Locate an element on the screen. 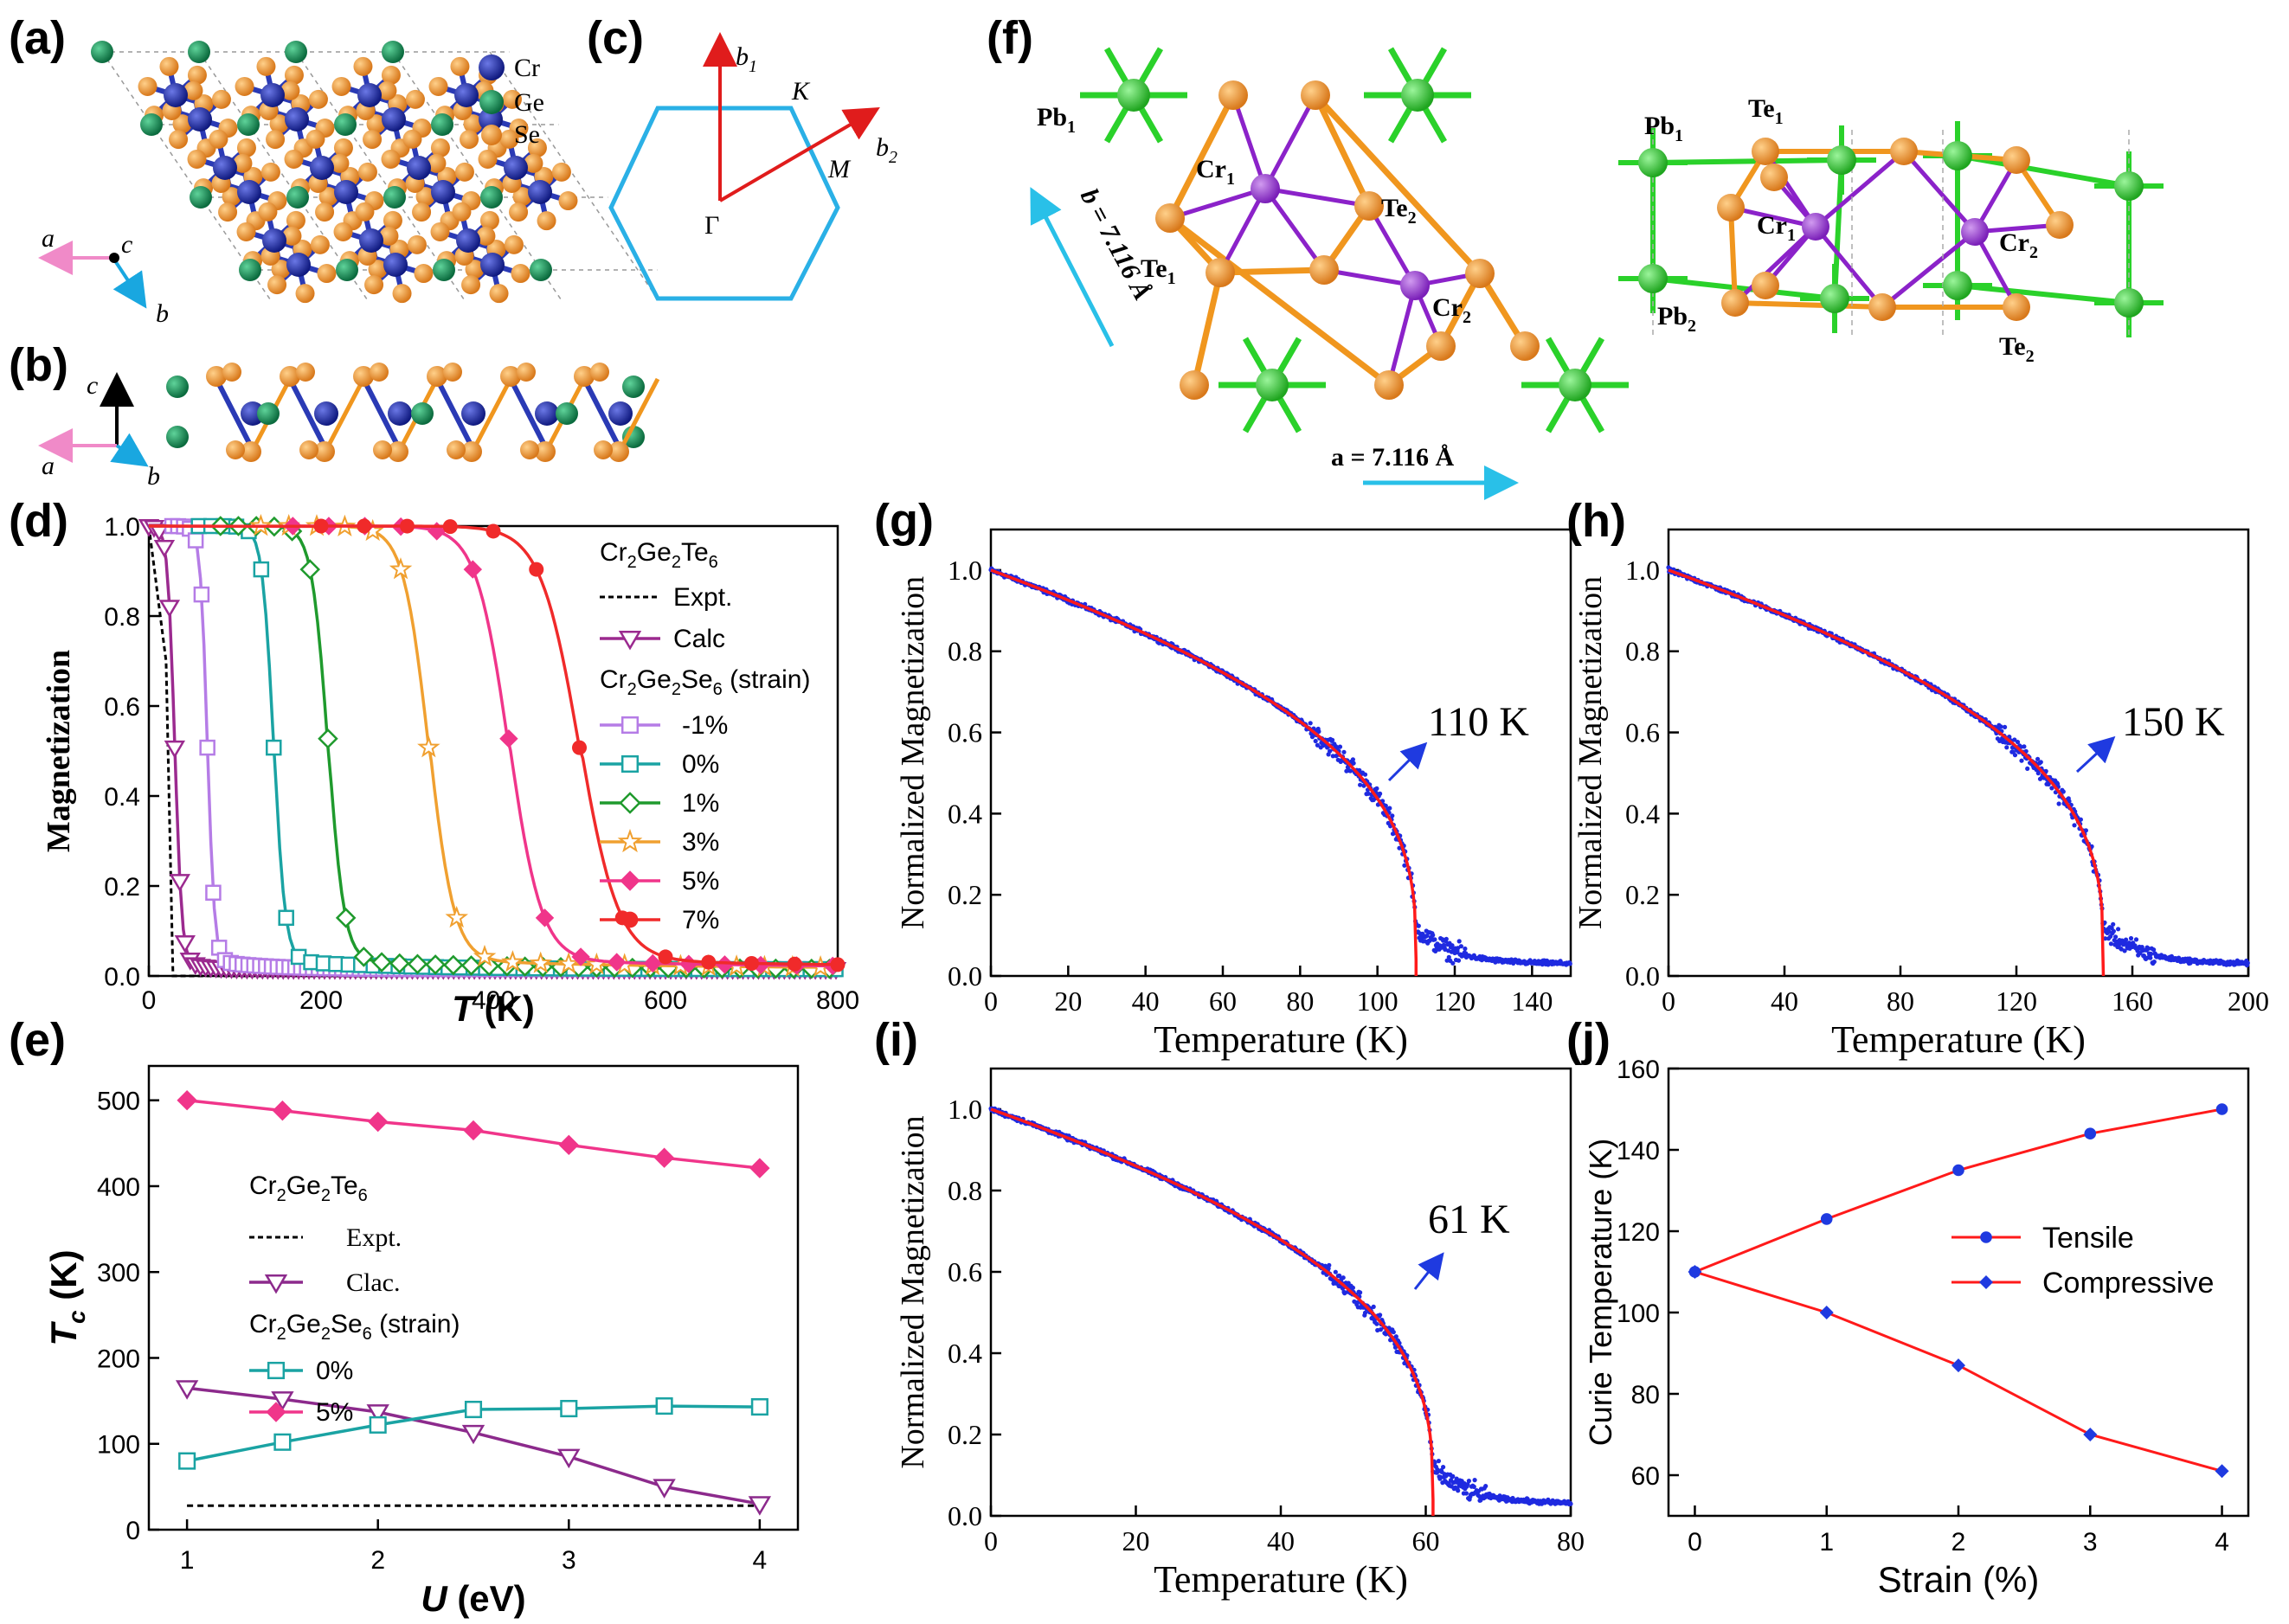  panel-label-i: (i) is located at coordinates (896, 1040).